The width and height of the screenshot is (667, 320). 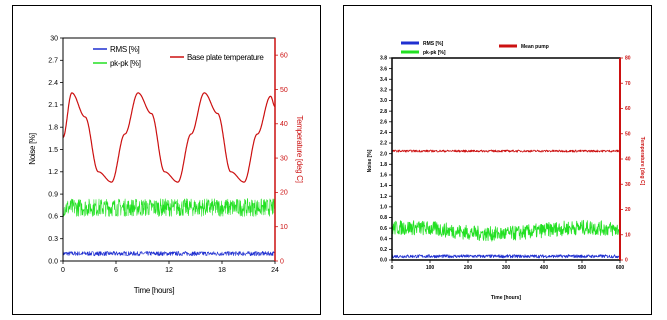 I want to click on x-tick-label-2: 12, so click(x=169, y=270).